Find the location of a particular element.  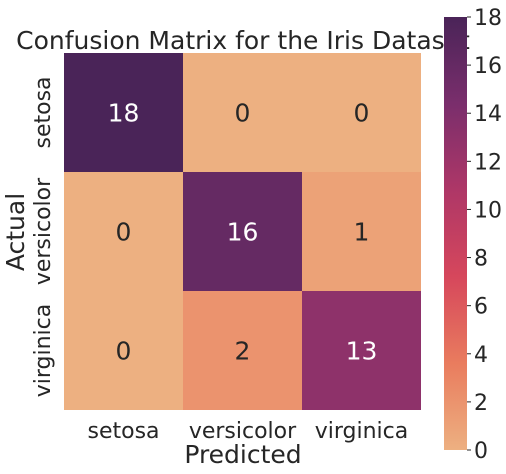

cell-value-label: 1 is located at coordinates (362, 232).